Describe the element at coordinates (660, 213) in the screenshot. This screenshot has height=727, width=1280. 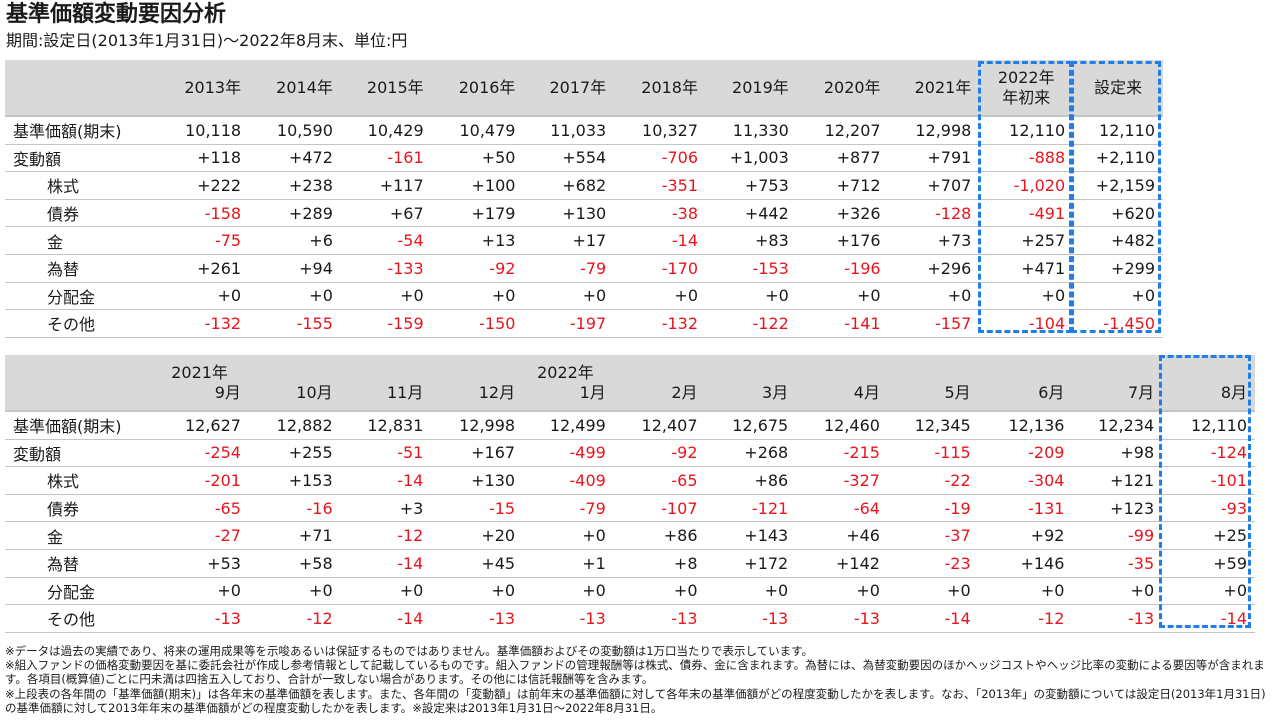
I see `table-cell: -38` at that location.